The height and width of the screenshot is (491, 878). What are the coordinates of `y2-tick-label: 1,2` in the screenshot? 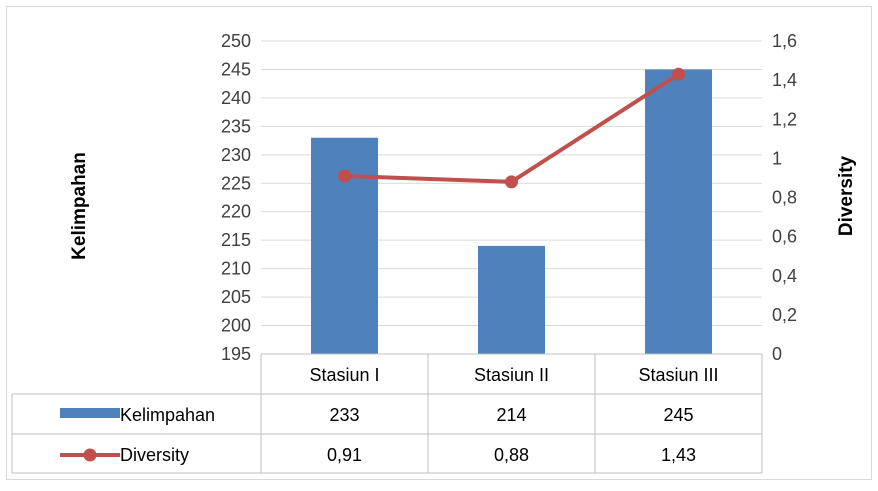 It's located at (784, 119).